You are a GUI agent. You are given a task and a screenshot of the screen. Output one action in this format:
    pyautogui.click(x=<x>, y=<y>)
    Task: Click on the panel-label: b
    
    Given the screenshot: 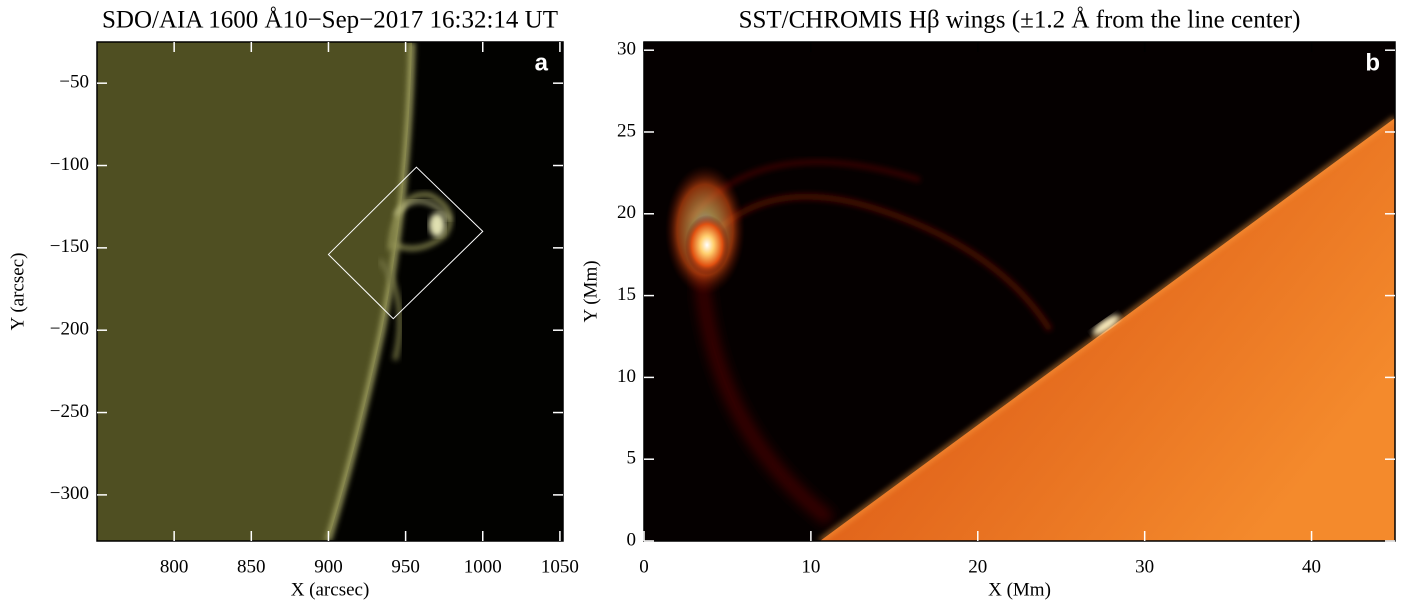 What is the action you would take?
    pyautogui.click(x=1372, y=62)
    